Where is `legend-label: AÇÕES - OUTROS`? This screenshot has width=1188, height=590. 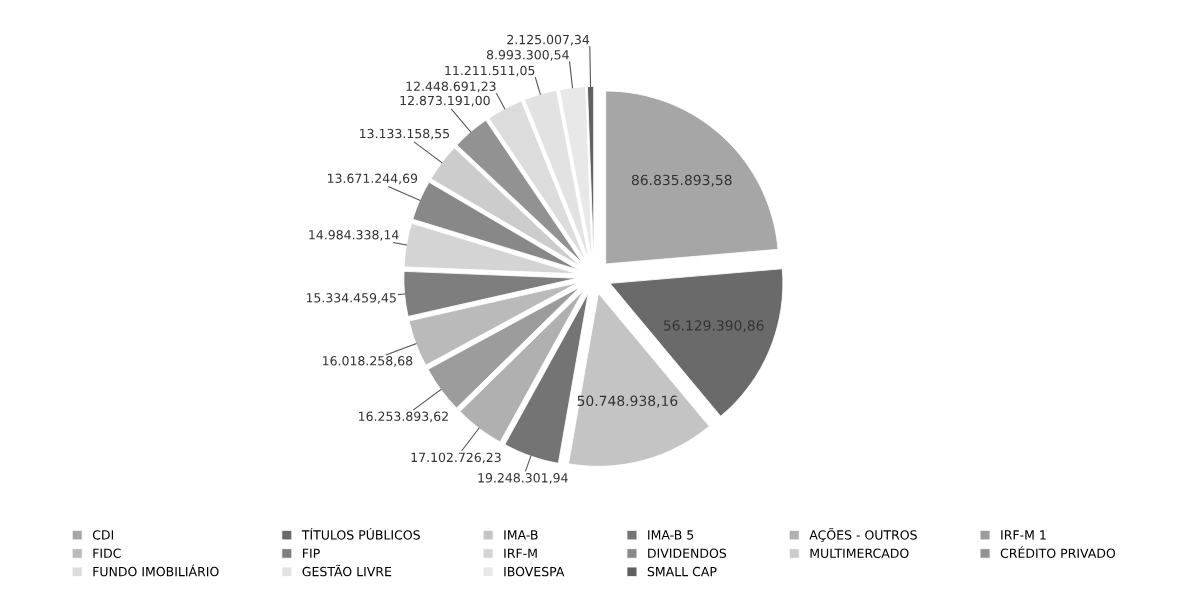
legend-label: AÇÕES - OUTROS is located at coordinates (863, 534).